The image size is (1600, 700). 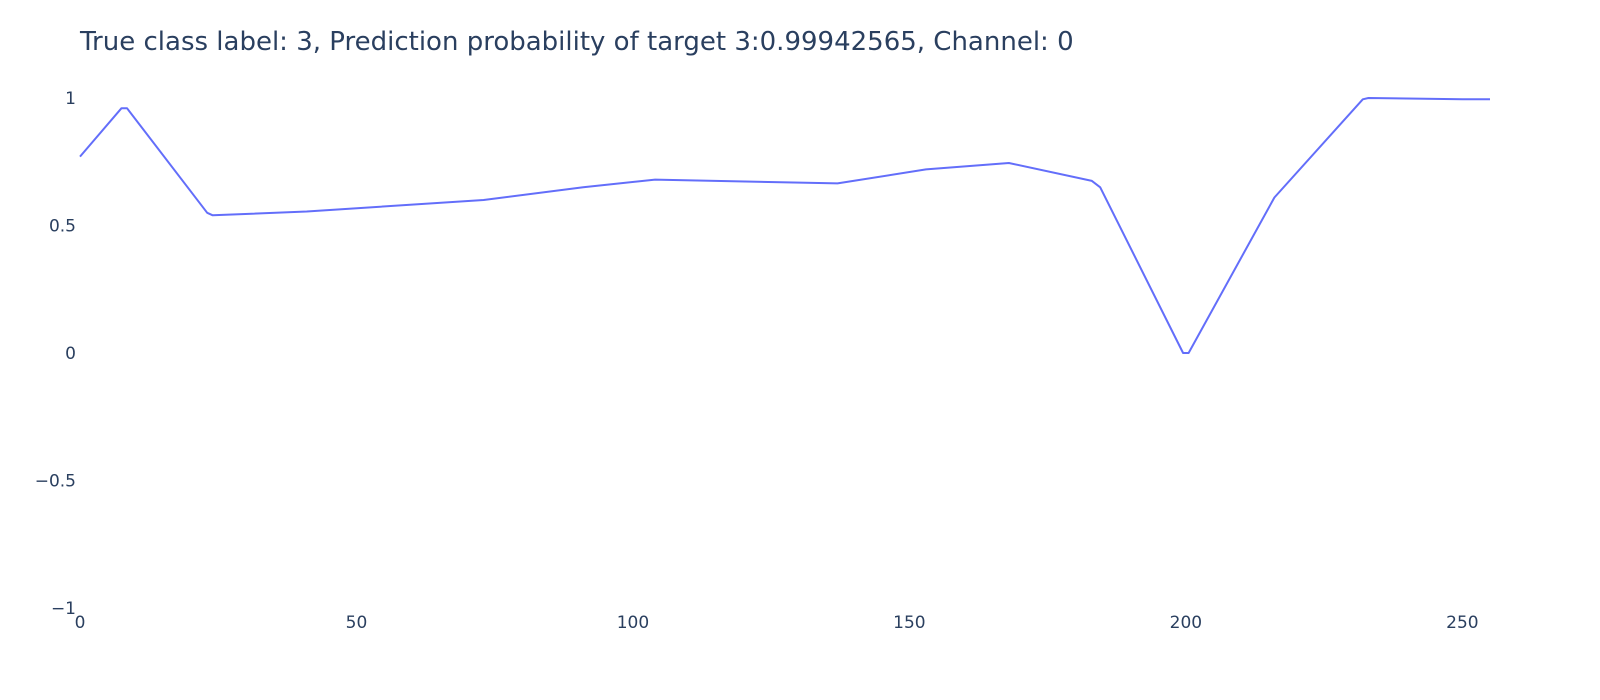 I want to click on y-tick-label: 0, so click(x=70, y=354).